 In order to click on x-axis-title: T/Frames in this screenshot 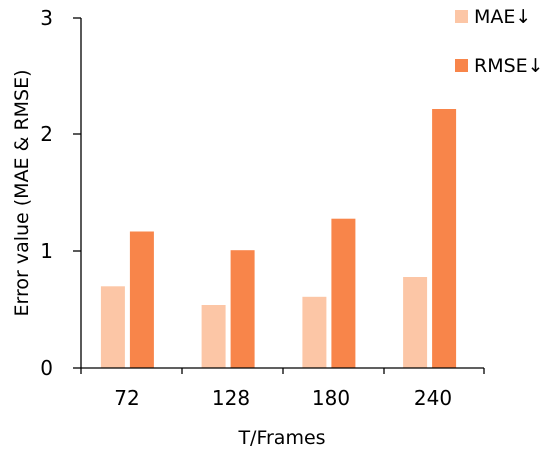, I will do `click(281, 438)`.